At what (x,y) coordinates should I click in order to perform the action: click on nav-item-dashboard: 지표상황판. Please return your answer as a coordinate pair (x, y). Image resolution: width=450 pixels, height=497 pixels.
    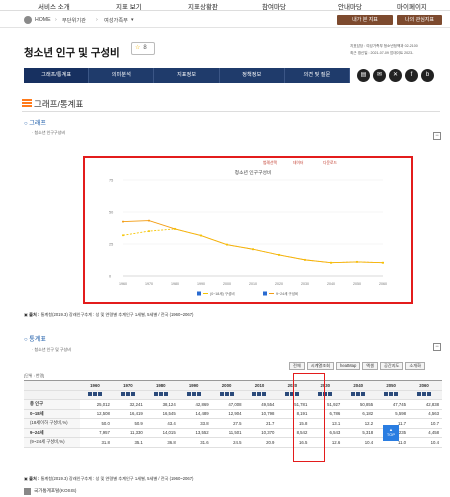
    Looking at the image, I should click on (203, 7).